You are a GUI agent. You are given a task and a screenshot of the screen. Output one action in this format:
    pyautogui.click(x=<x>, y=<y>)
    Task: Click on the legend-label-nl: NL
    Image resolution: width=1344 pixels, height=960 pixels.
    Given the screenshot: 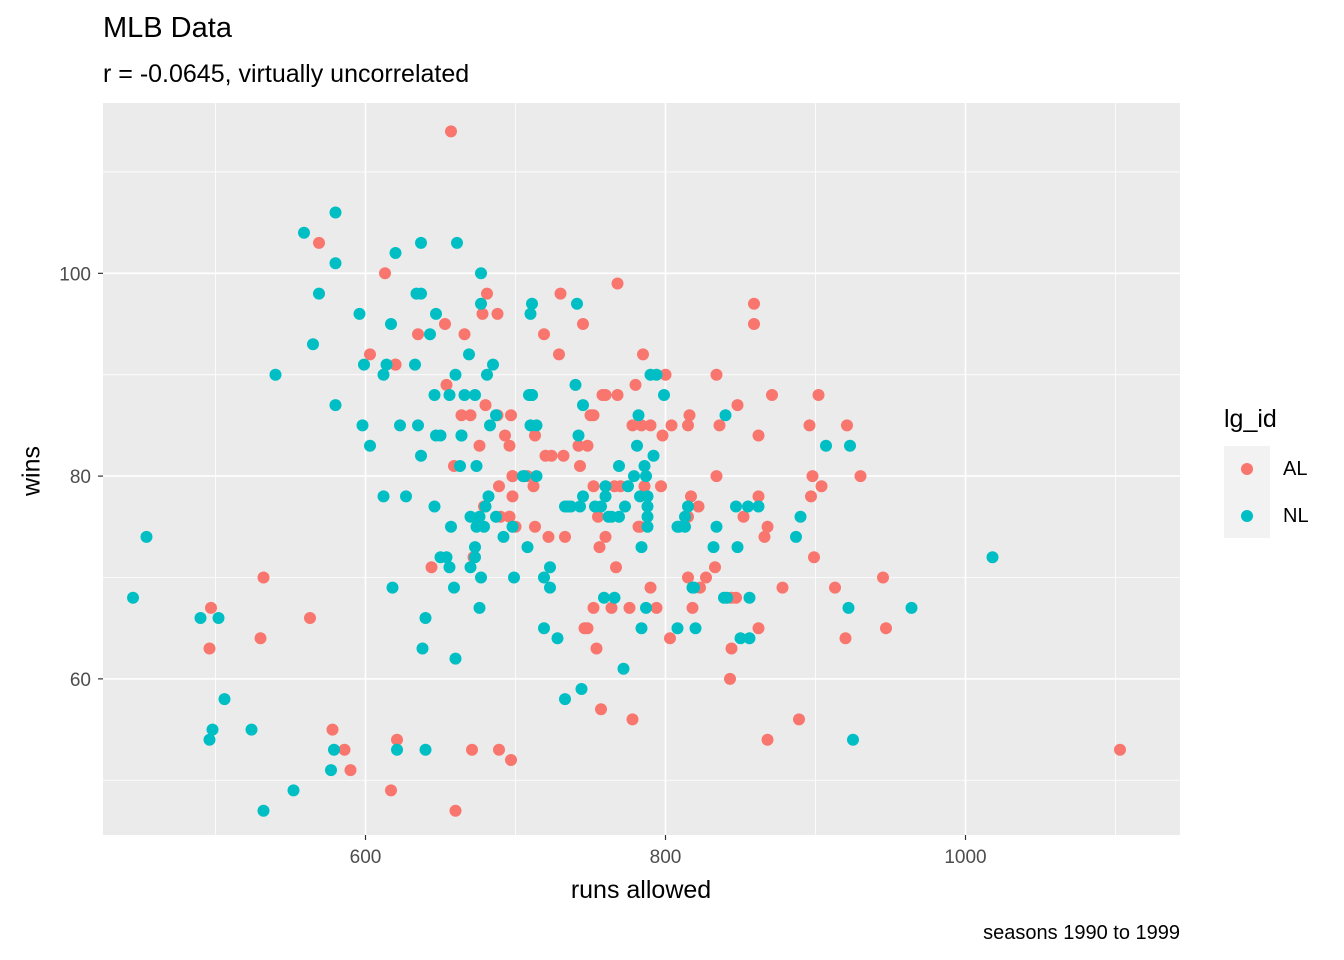 What is the action you would take?
    pyautogui.click(x=1296, y=516)
    